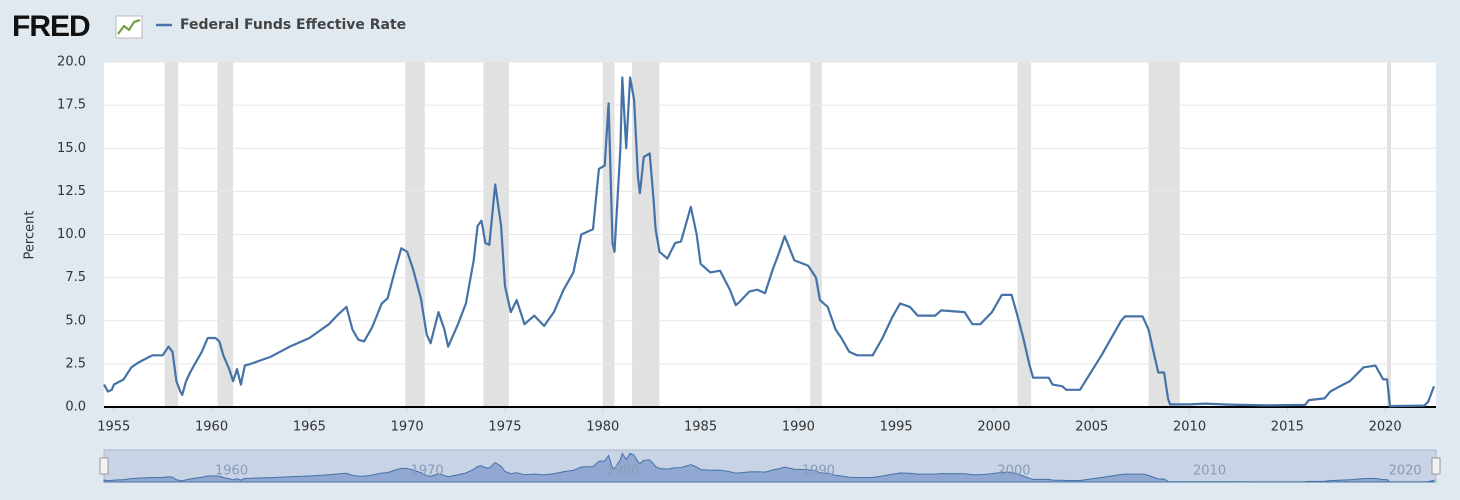 This screenshot has height=500, width=1460. Describe the element at coordinates (1287, 427) in the screenshot. I see `x-tick-label: 2015` at that location.